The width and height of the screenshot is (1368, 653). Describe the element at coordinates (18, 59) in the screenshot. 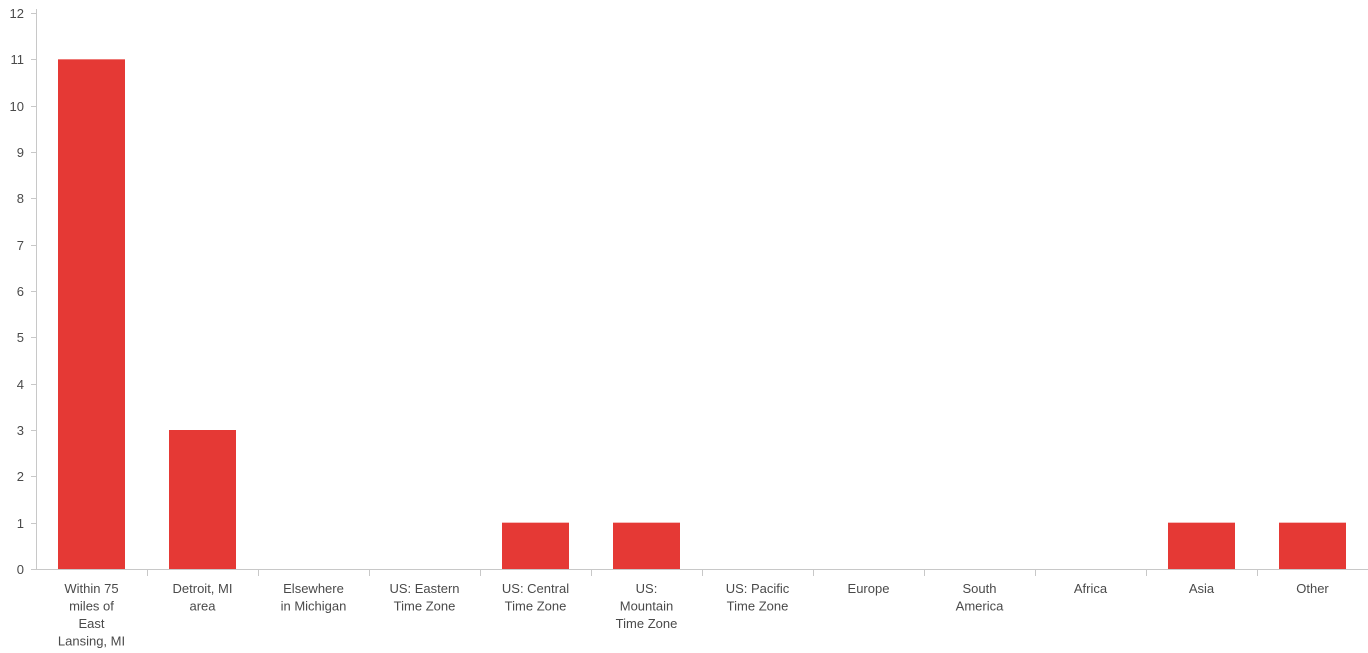

I see `y-tick-label: 11` at that location.